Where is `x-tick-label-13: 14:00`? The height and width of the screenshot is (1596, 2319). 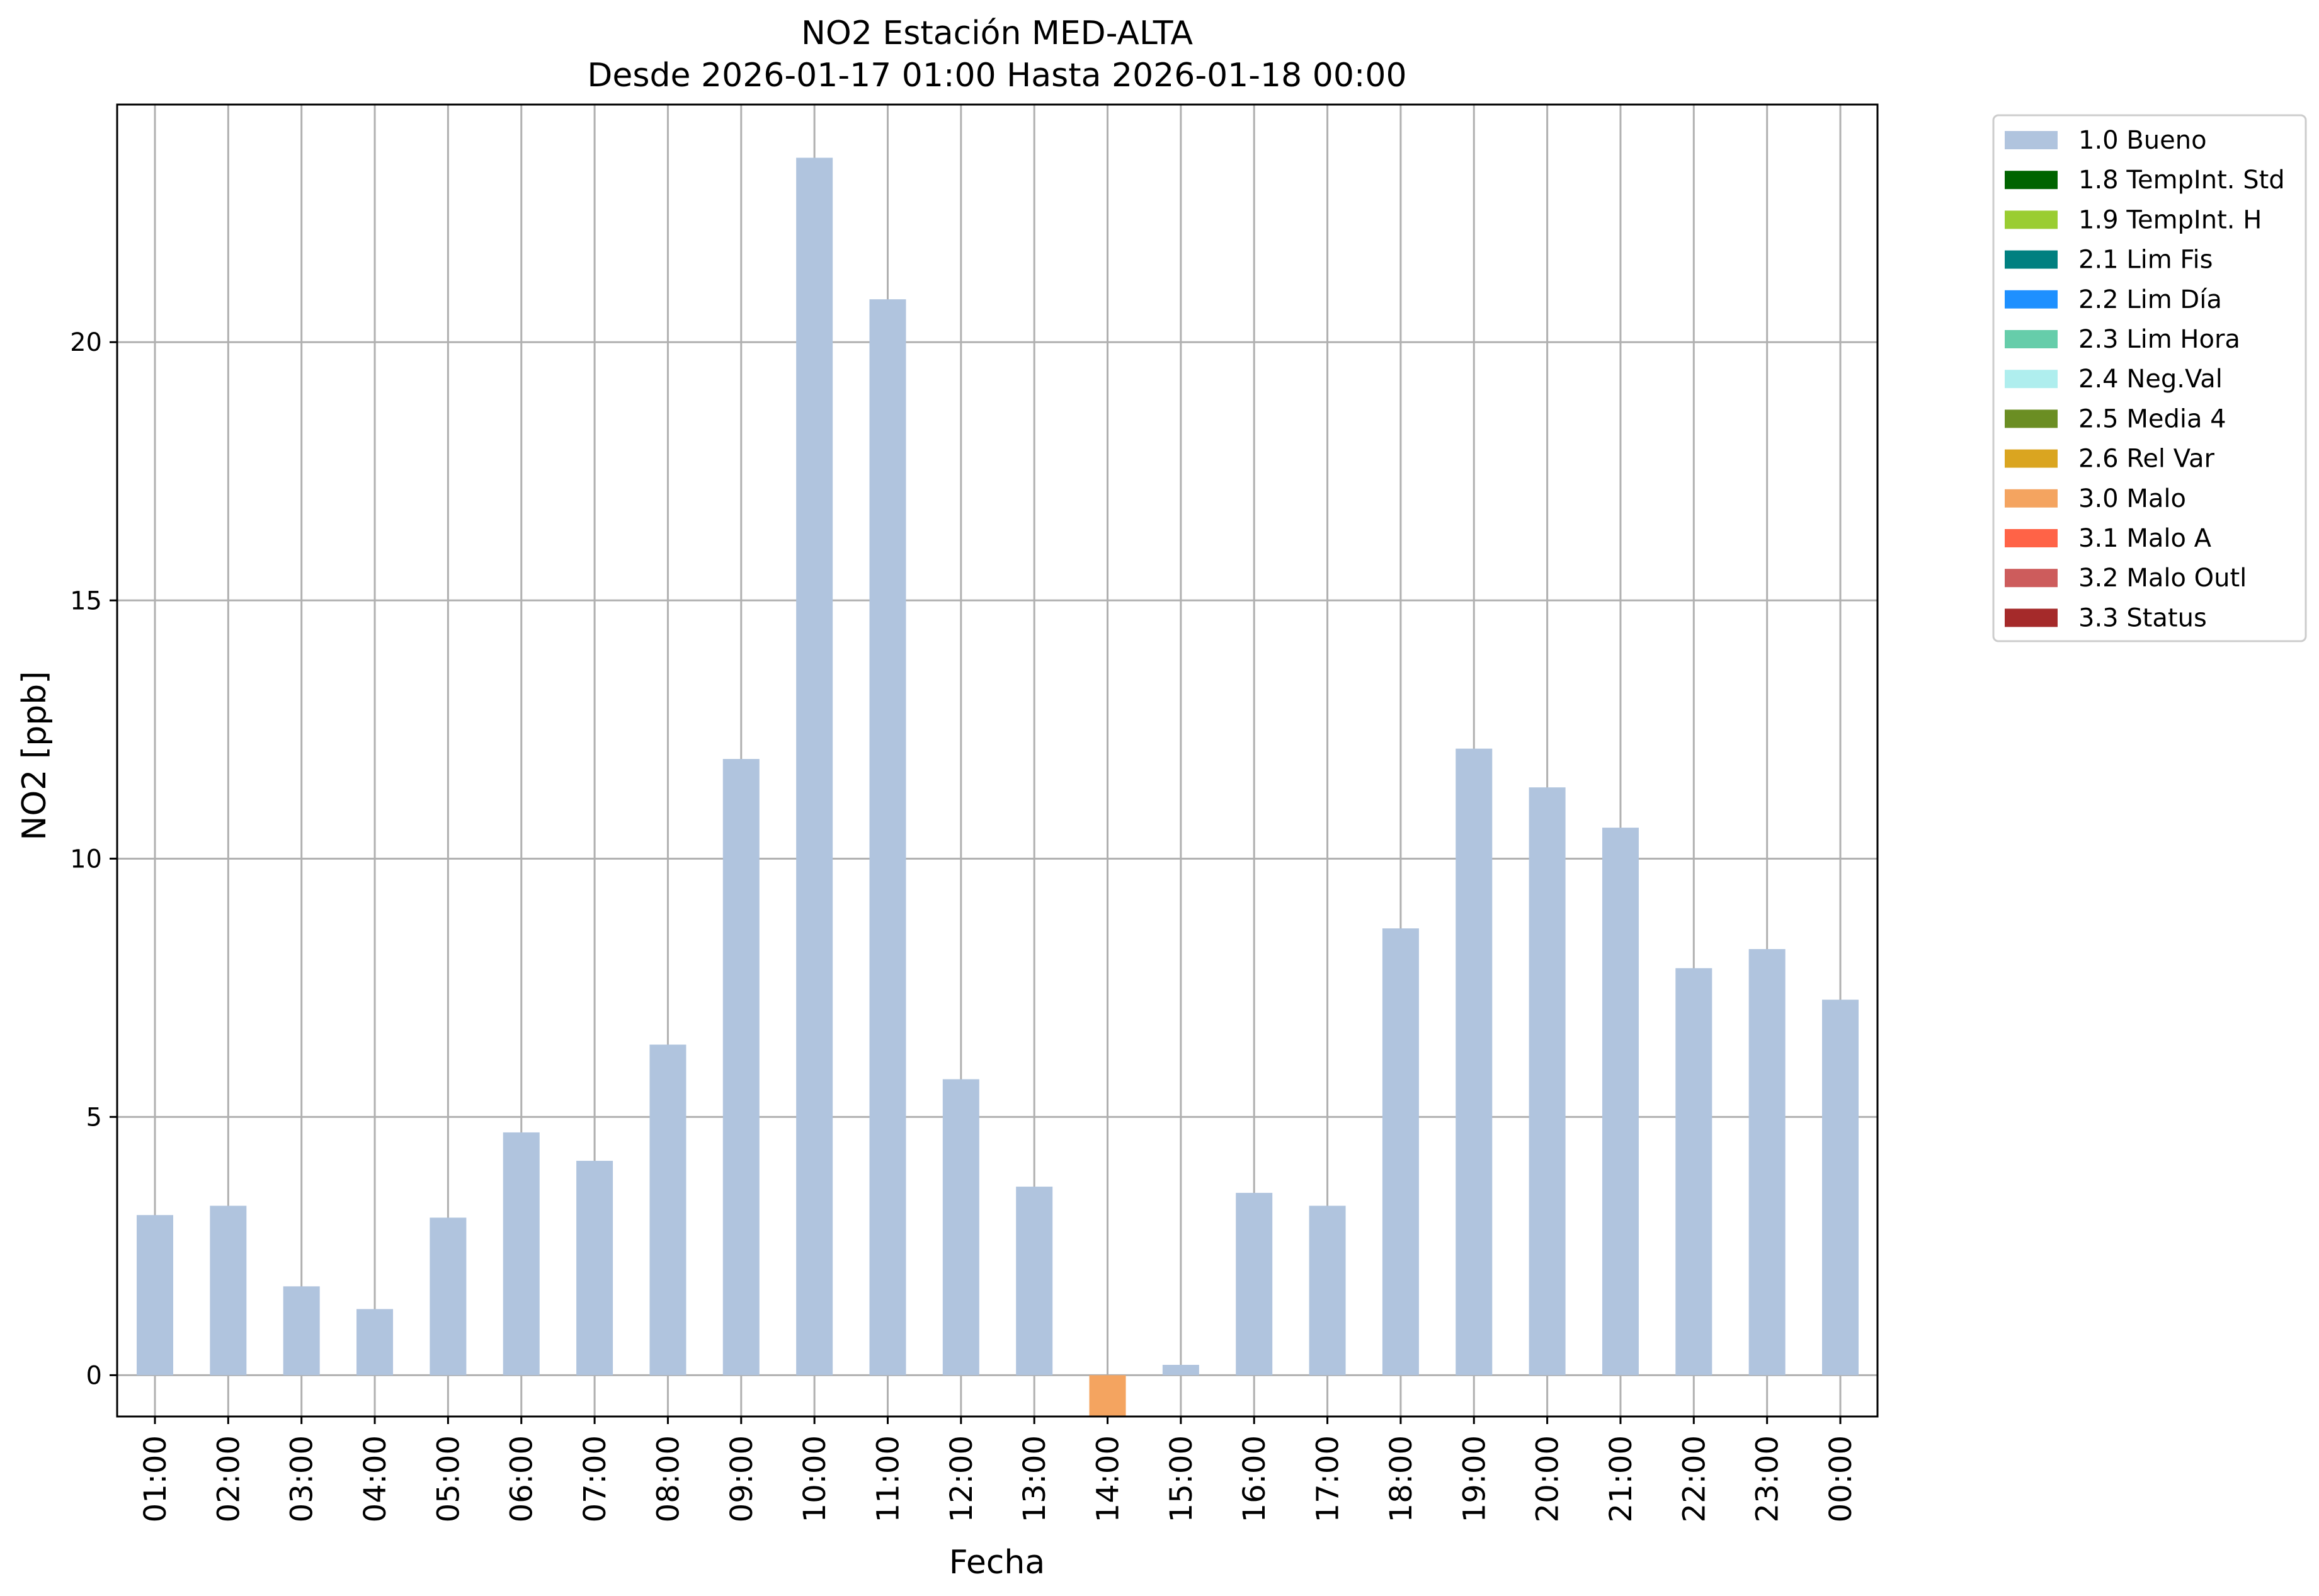 x-tick-label-13: 14:00 is located at coordinates (1108, 1478).